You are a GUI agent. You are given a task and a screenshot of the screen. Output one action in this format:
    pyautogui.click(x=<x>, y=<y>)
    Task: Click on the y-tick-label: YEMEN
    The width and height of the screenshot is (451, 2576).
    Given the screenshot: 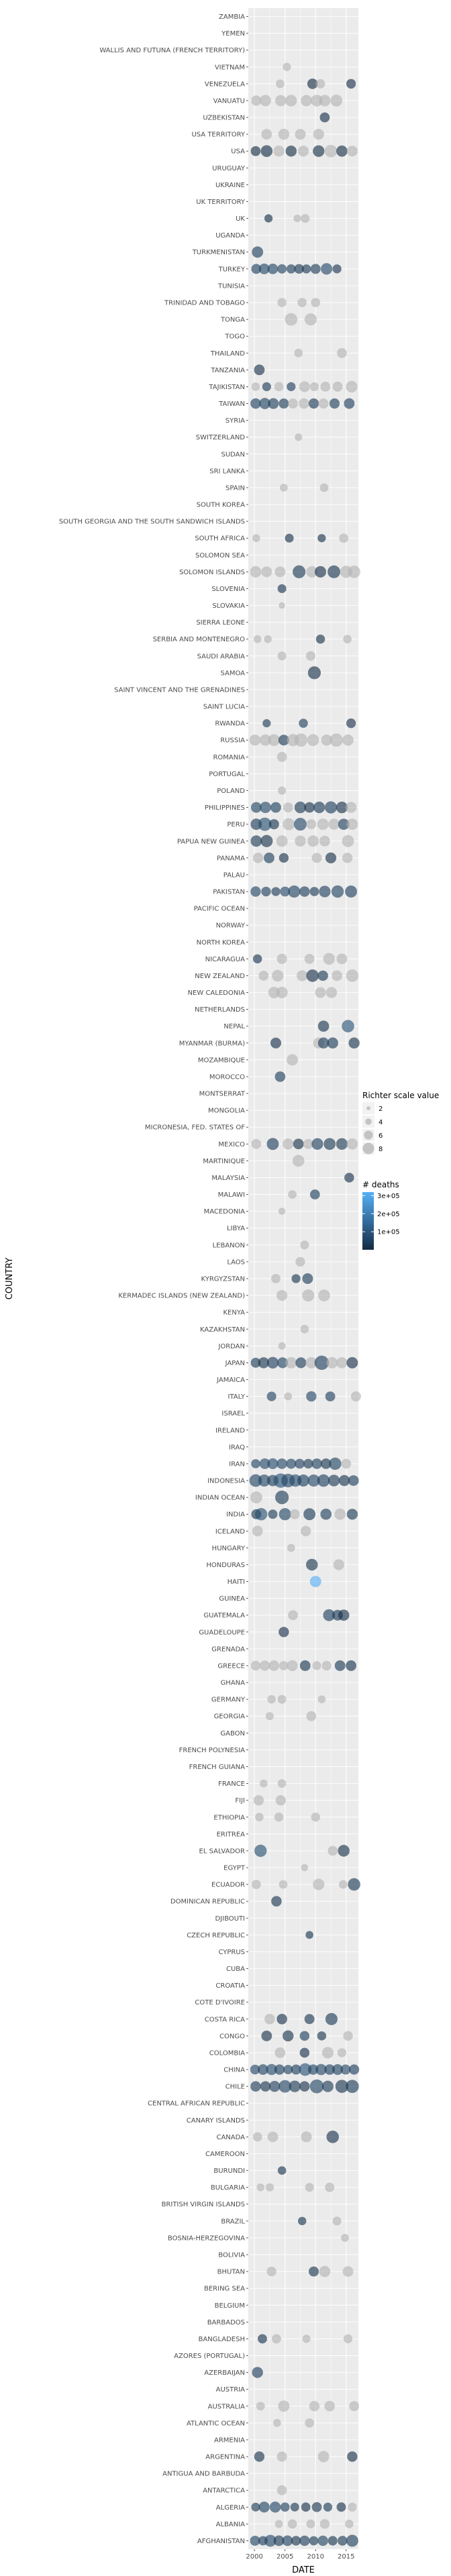 What is the action you would take?
    pyautogui.click(x=233, y=34)
    